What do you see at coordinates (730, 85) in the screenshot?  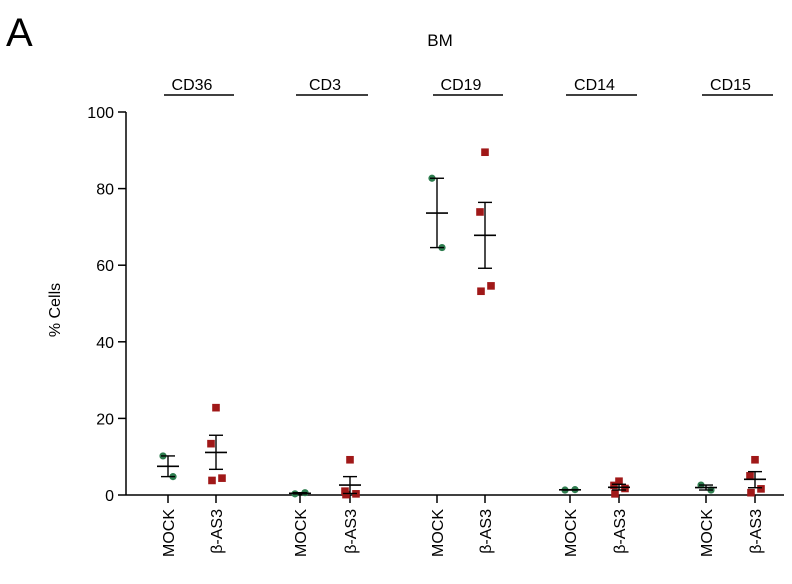 I see `group-label: CD15` at bounding box center [730, 85].